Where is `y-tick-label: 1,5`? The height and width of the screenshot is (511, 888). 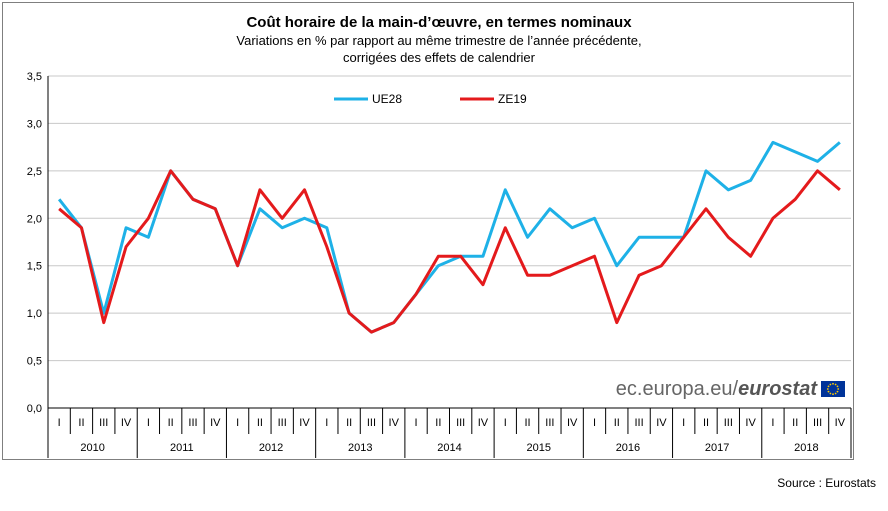
y-tick-label: 1,5 is located at coordinates (34, 267).